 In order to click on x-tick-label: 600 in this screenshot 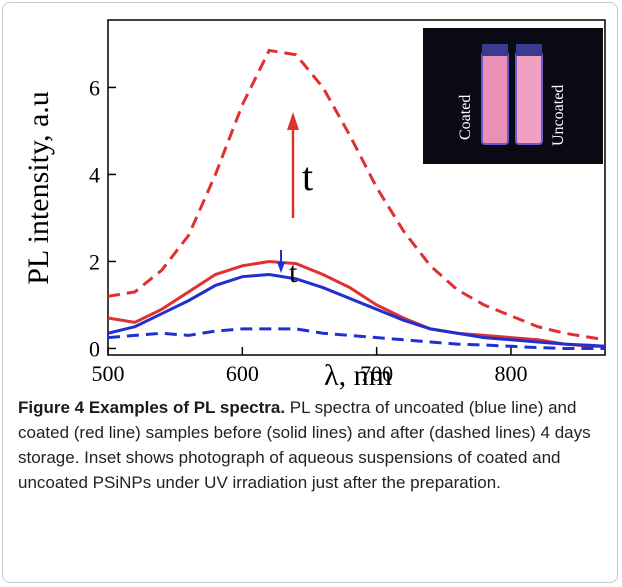, I will do `click(242, 373)`.